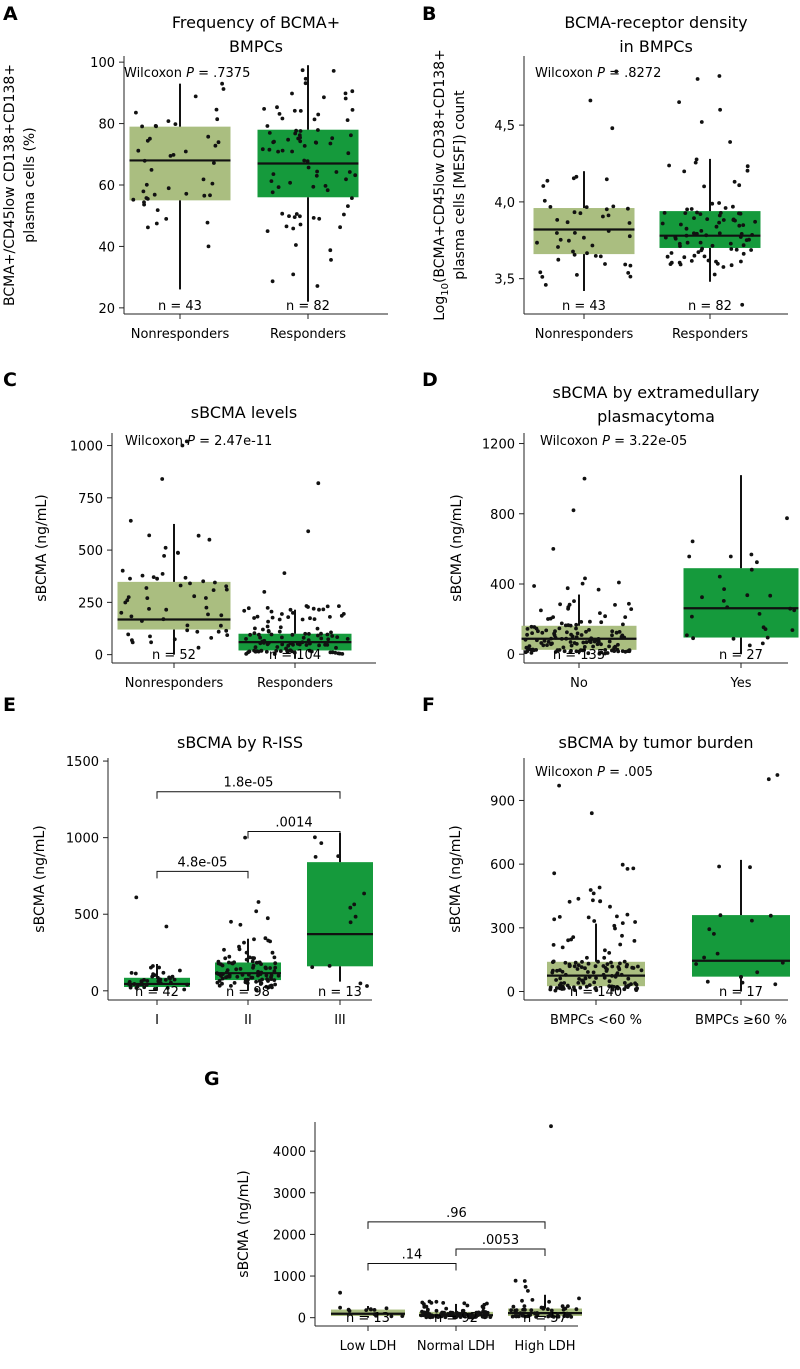  What do you see at coordinates (95, 992) in the screenshot?
I see `y-tick-label: 0` at bounding box center [95, 992].